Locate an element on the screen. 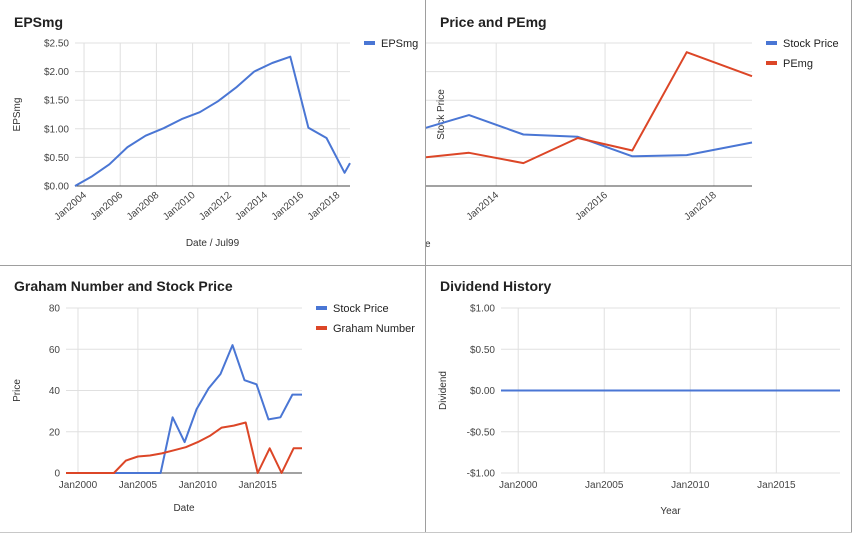  dividend-x-axis-label: Year is located at coordinates (670, 511).